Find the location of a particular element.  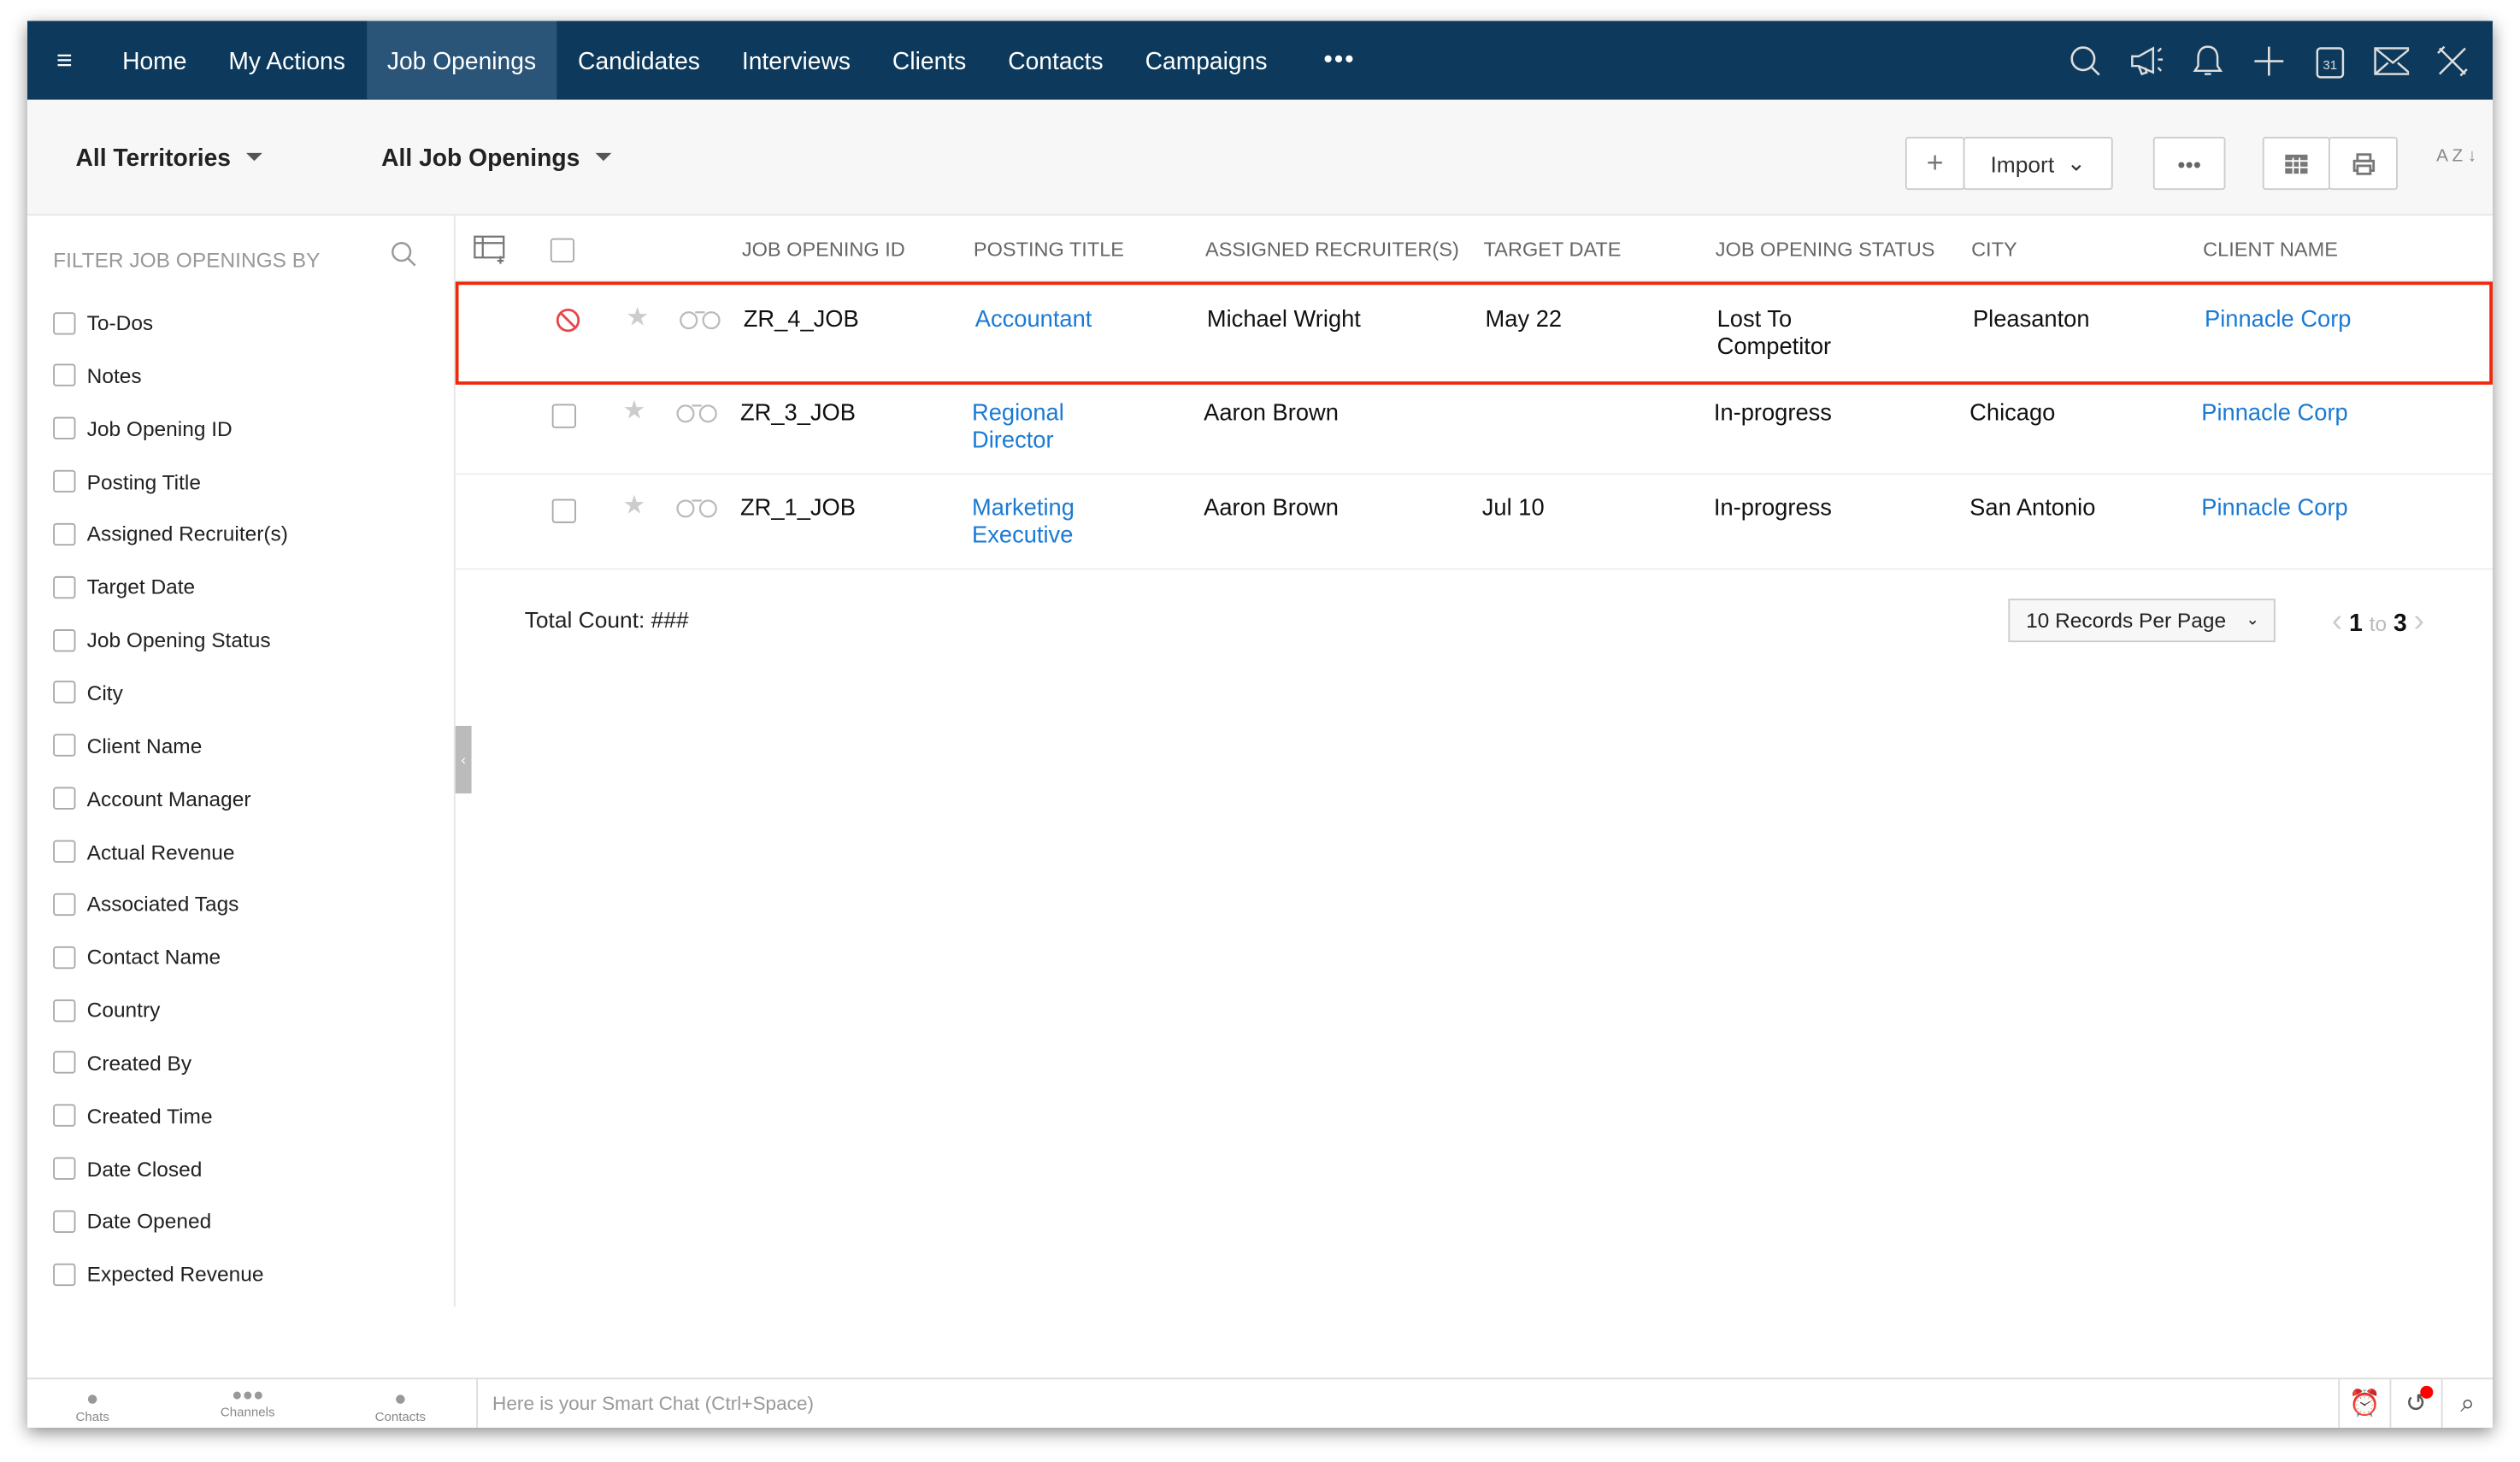

plus-icon is located at coordinates (2269, 61).